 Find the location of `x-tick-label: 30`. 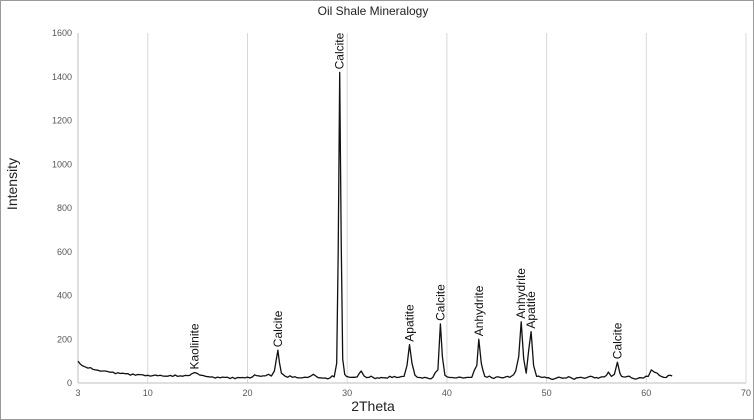

x-tick-label: 30 is located at coordinates (347, 393).